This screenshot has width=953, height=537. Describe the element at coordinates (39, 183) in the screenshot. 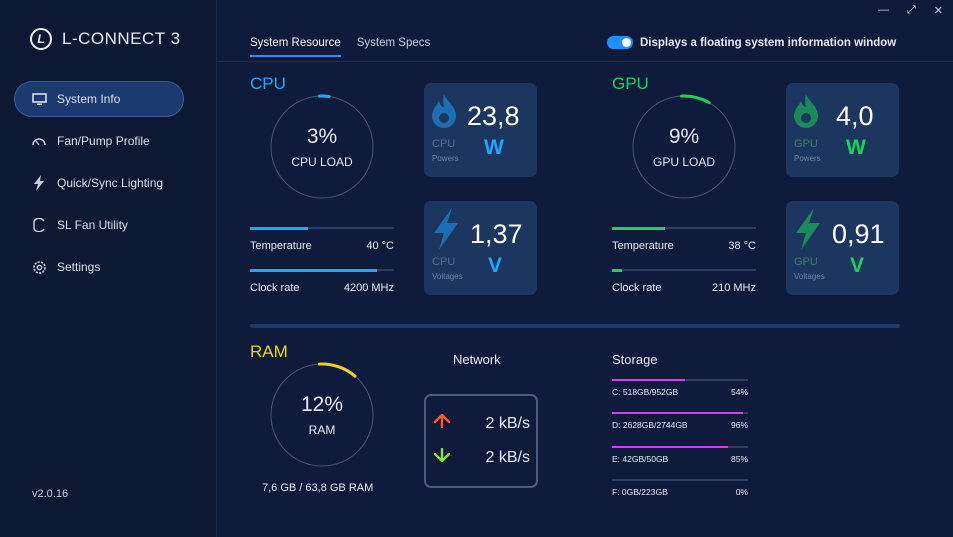

I see `lightning-icon` at that location.